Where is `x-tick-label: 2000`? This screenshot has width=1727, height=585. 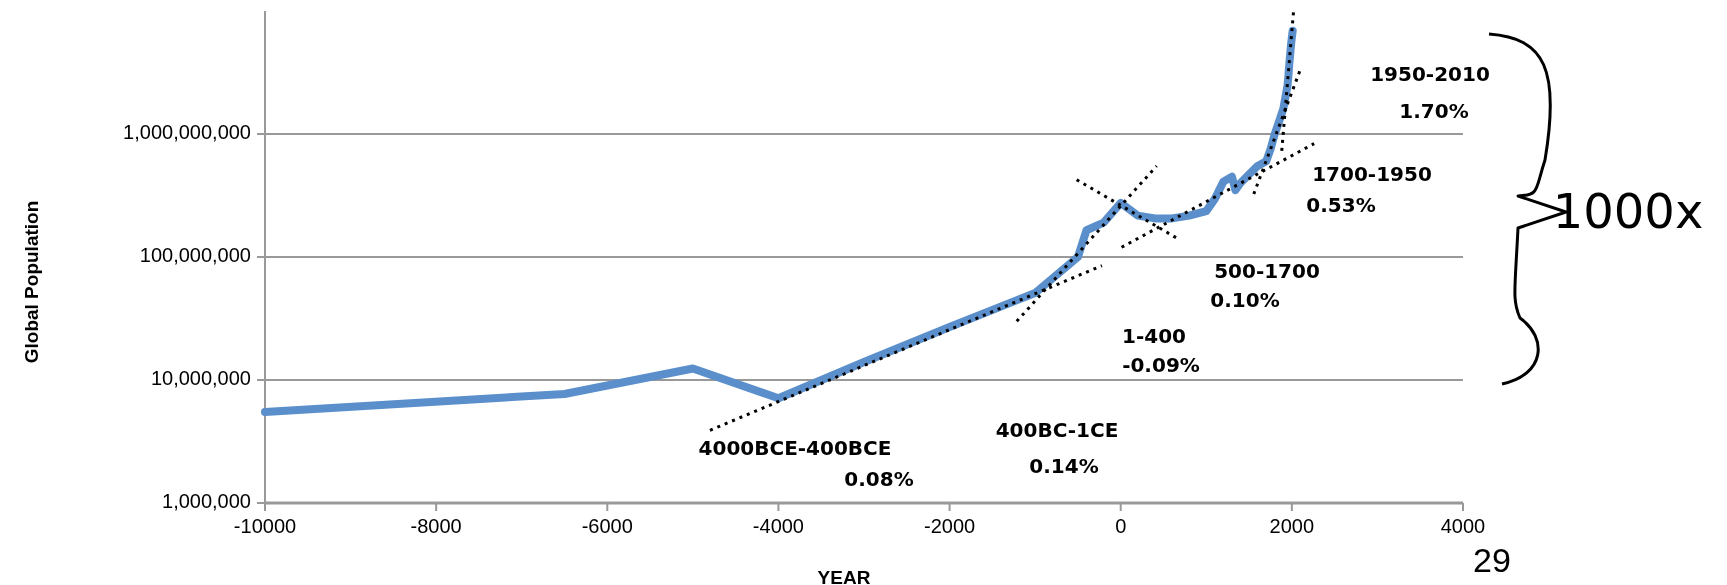 x-tick-label: 2000 is located at coordinates (1292, 526).